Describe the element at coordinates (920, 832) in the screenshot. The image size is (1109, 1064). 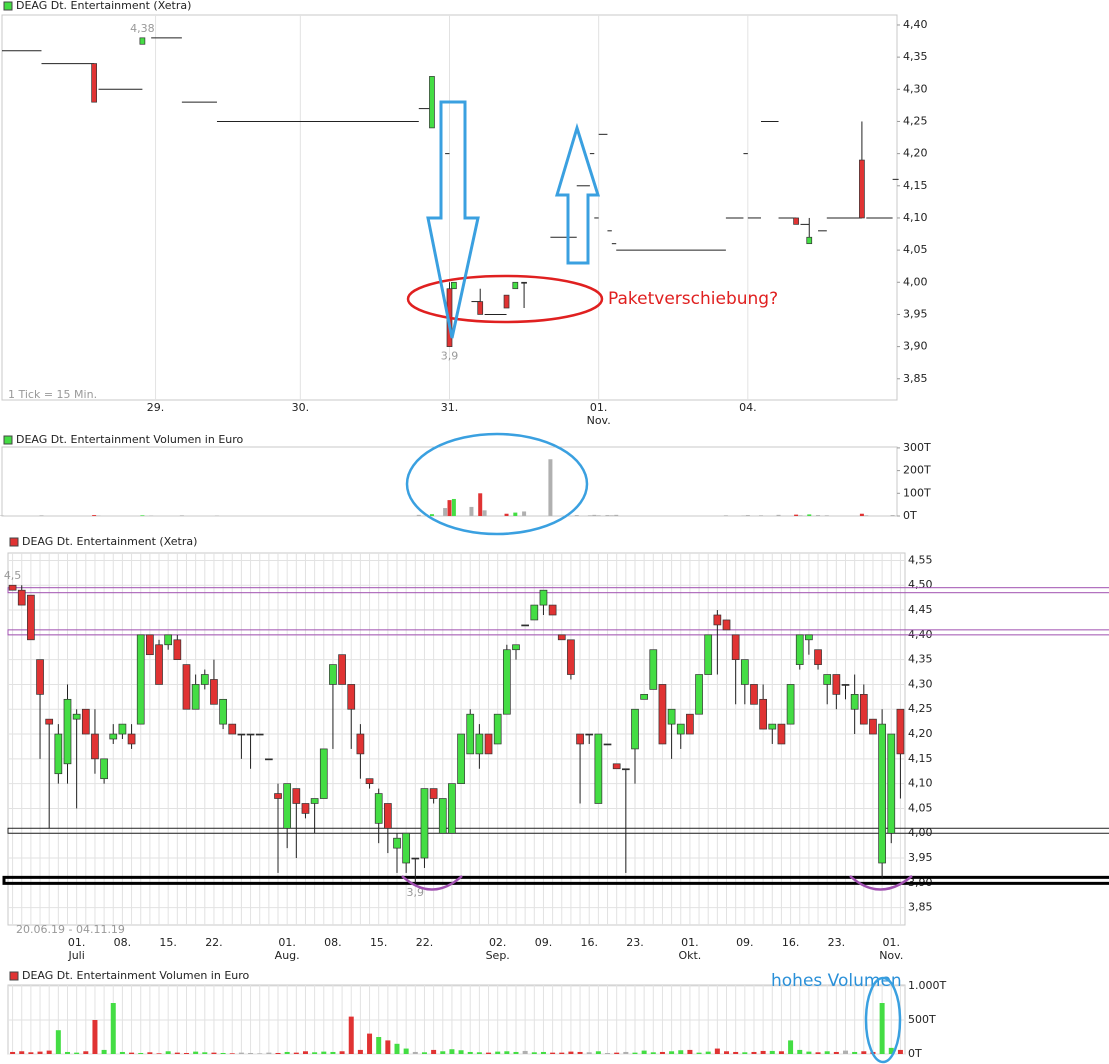
I see `y-tick-label: 4,00` at that location.